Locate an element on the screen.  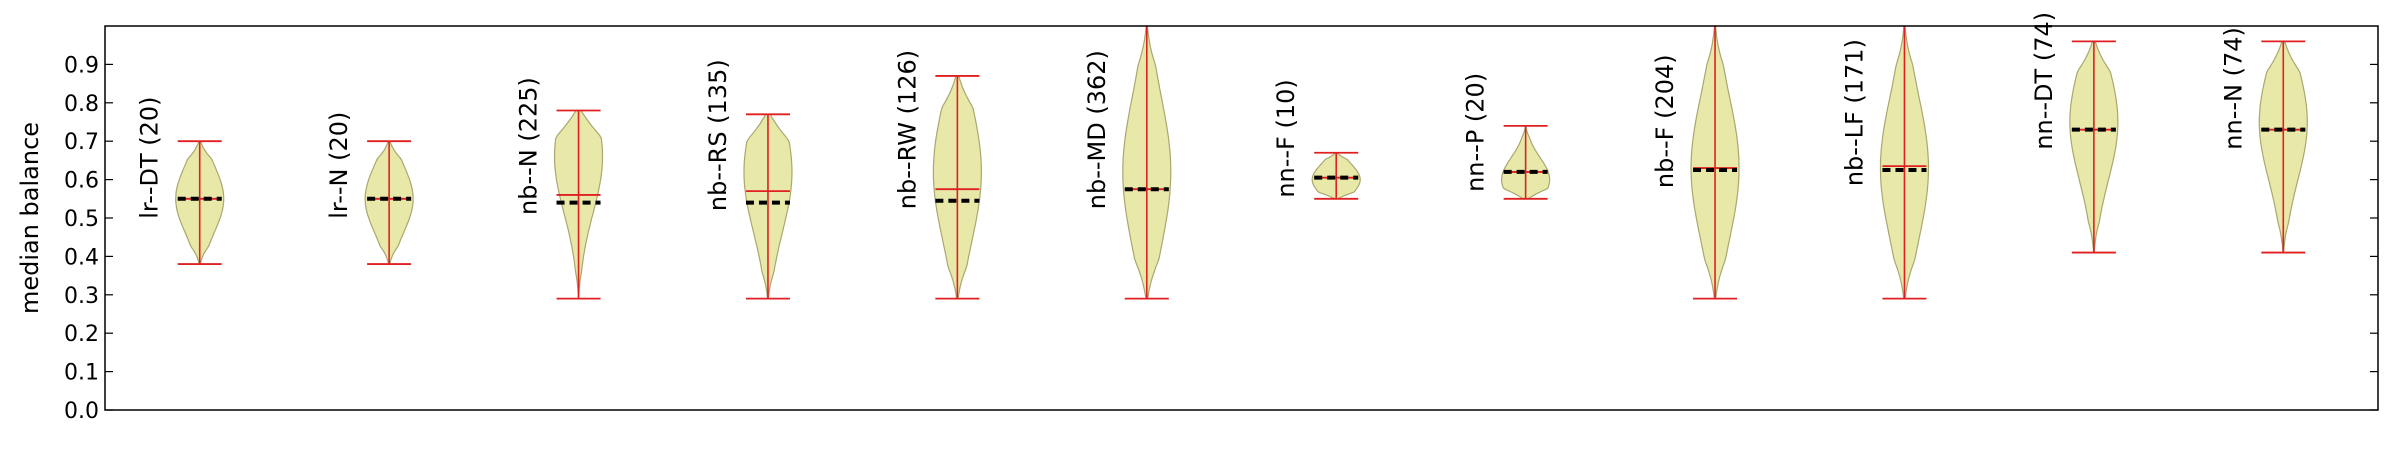
violin-group: nb--LF (171) is located at coordinates (1885, 162).